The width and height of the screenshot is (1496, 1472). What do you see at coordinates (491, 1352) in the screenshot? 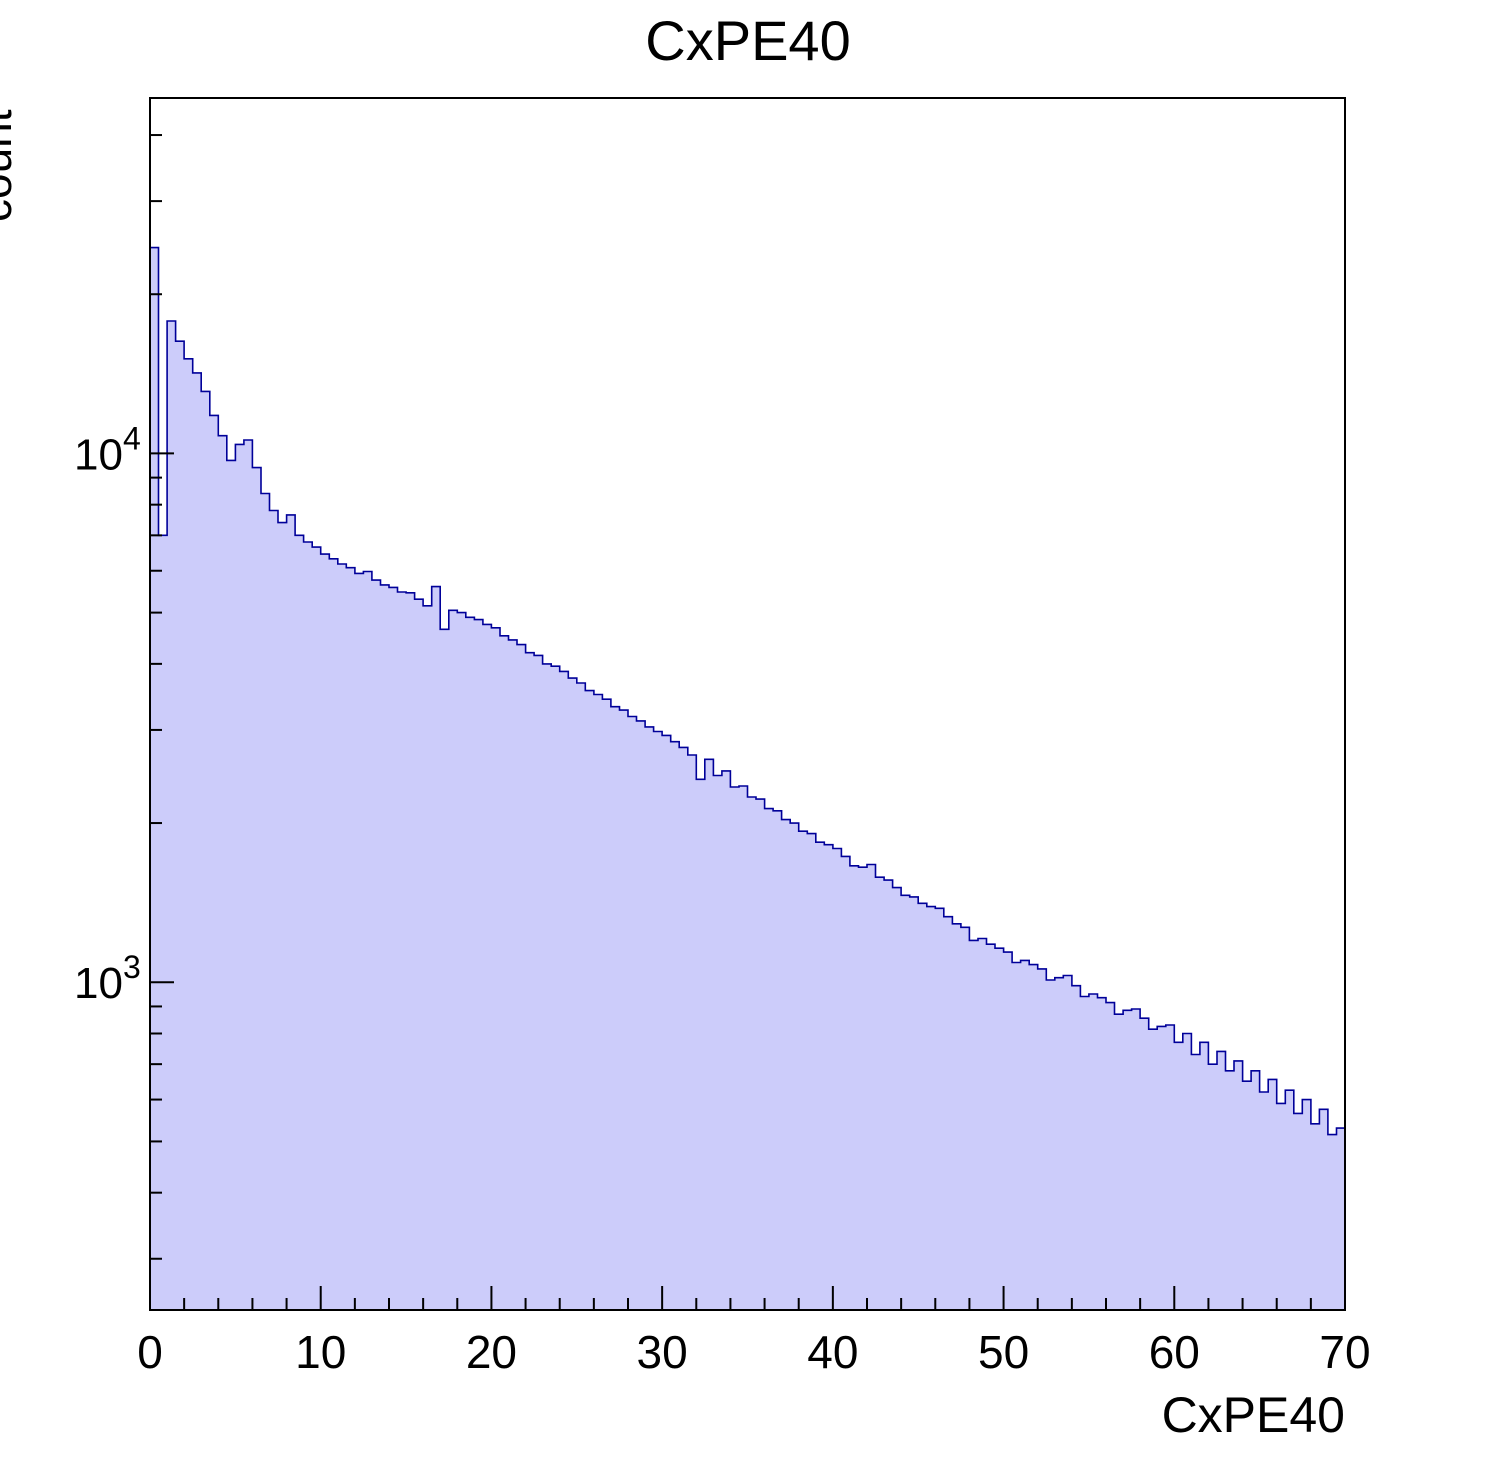
I see `x-tick-label: 20` at bounding box center [491, 1352].